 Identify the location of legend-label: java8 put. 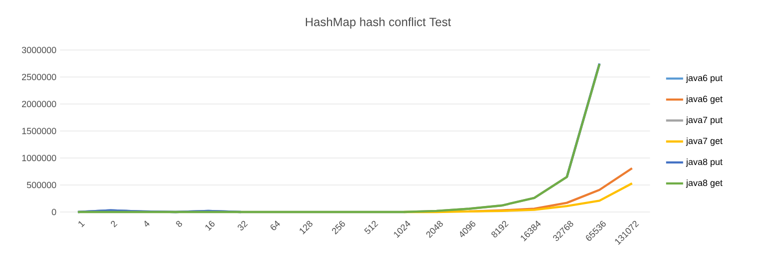
(704, 162).